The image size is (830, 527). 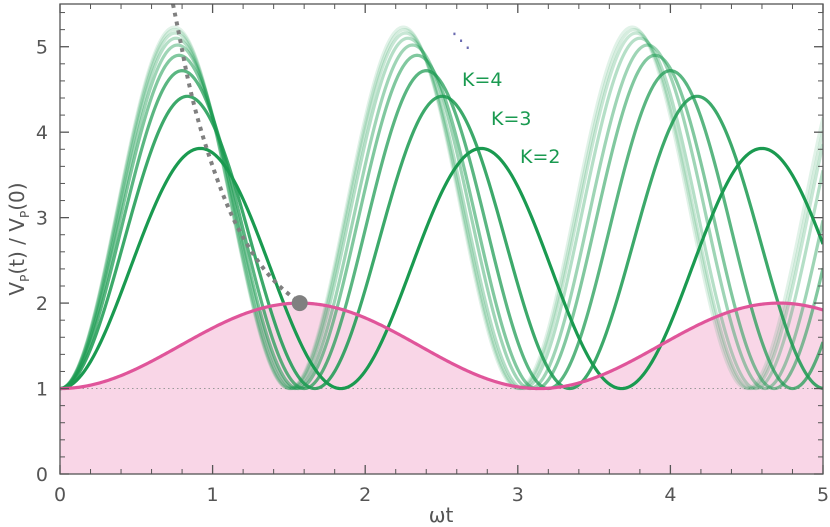 I want to click on y-tick-label: 4, so click(x=42, y=133).